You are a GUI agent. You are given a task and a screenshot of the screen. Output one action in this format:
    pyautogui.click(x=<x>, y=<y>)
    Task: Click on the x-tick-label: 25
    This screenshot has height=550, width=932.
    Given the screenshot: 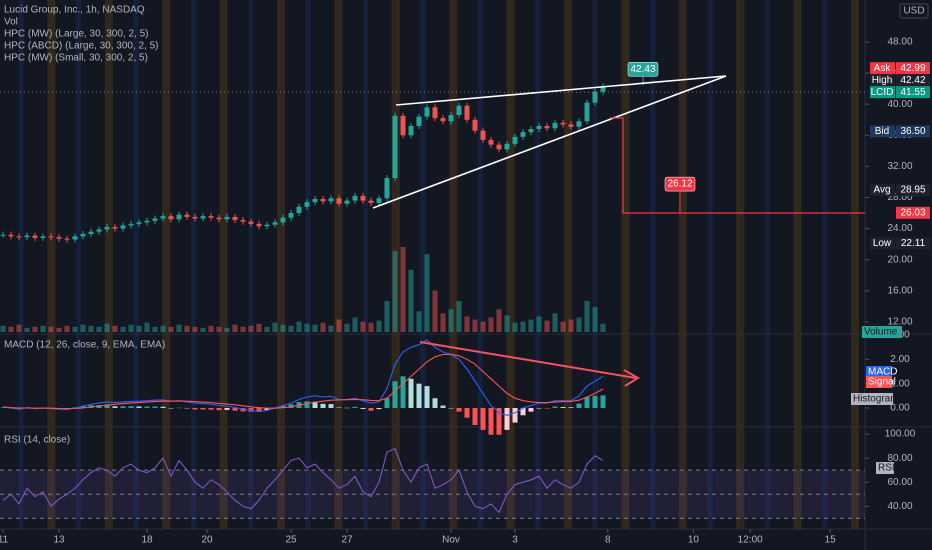 What is the action you would take?
    pyautogui.click(x=291, y=540)
    